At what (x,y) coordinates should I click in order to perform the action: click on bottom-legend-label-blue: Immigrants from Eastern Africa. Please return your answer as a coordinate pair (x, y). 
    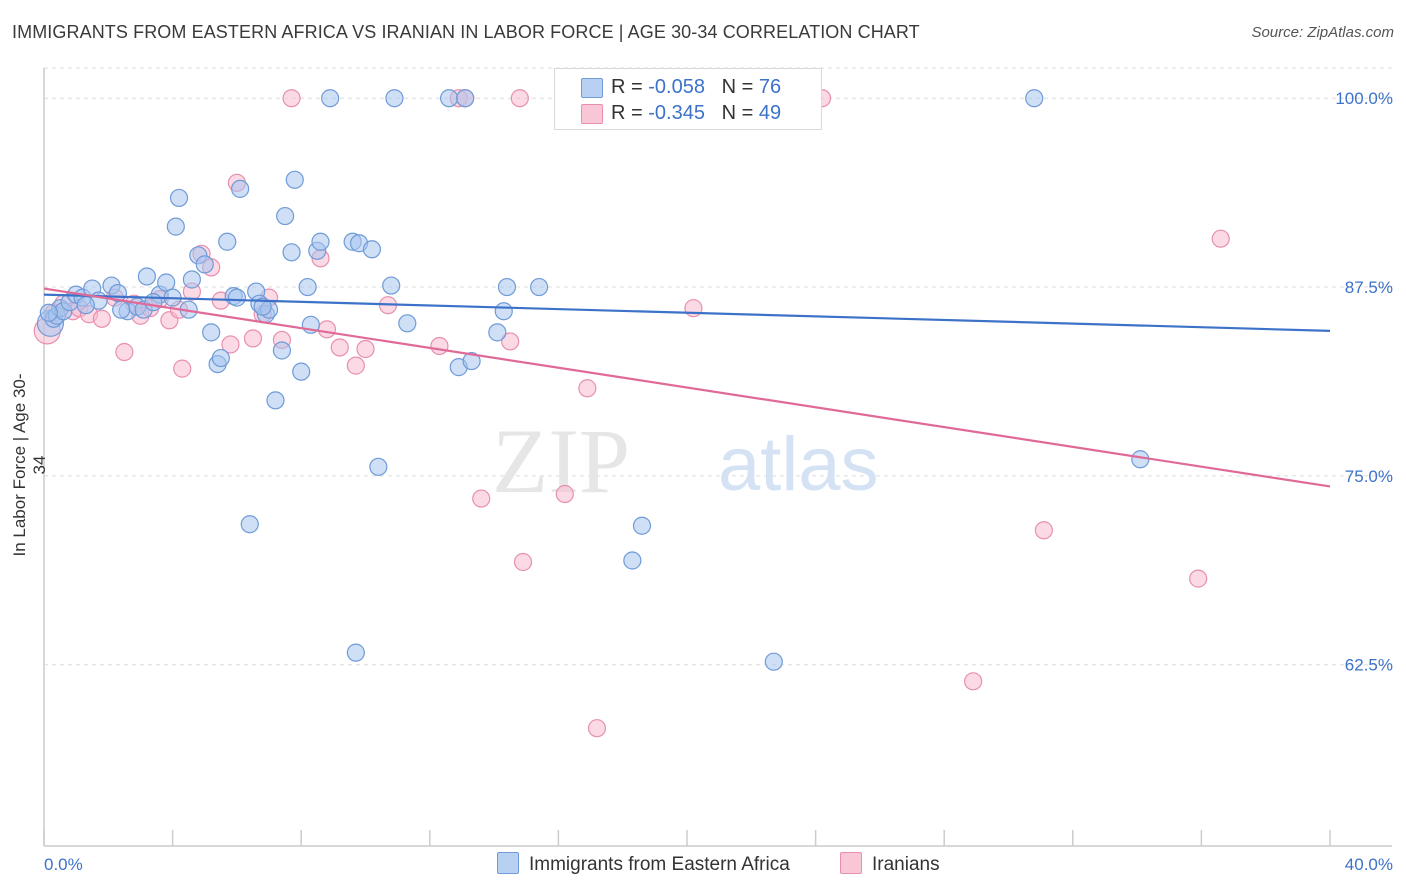
    Looking at the image, I should click on (659, 864).